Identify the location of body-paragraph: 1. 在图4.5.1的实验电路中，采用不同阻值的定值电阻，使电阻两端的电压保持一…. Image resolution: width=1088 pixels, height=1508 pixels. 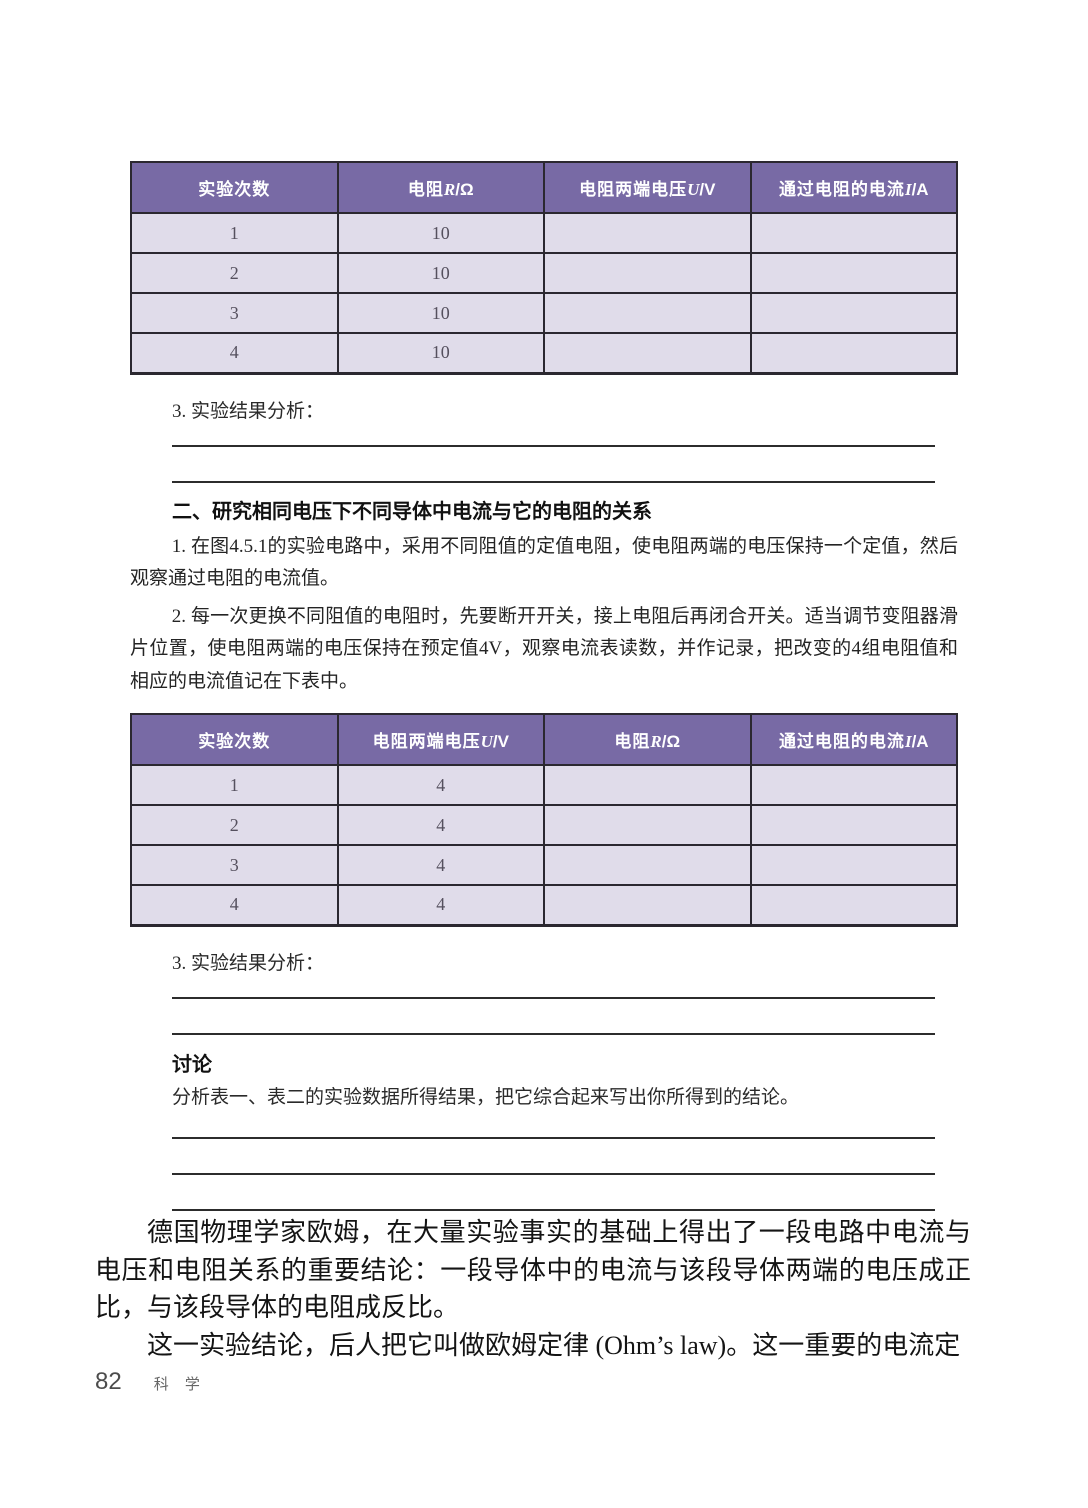
(544, 562).